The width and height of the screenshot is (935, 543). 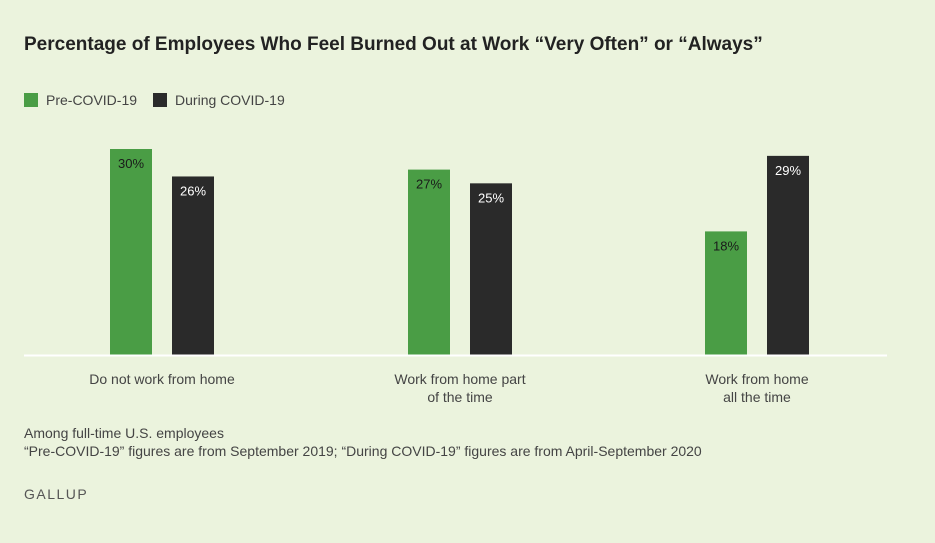 I want to click on legend: Pre-COVID-19 During COVID-19, so click(x=162, y=100).